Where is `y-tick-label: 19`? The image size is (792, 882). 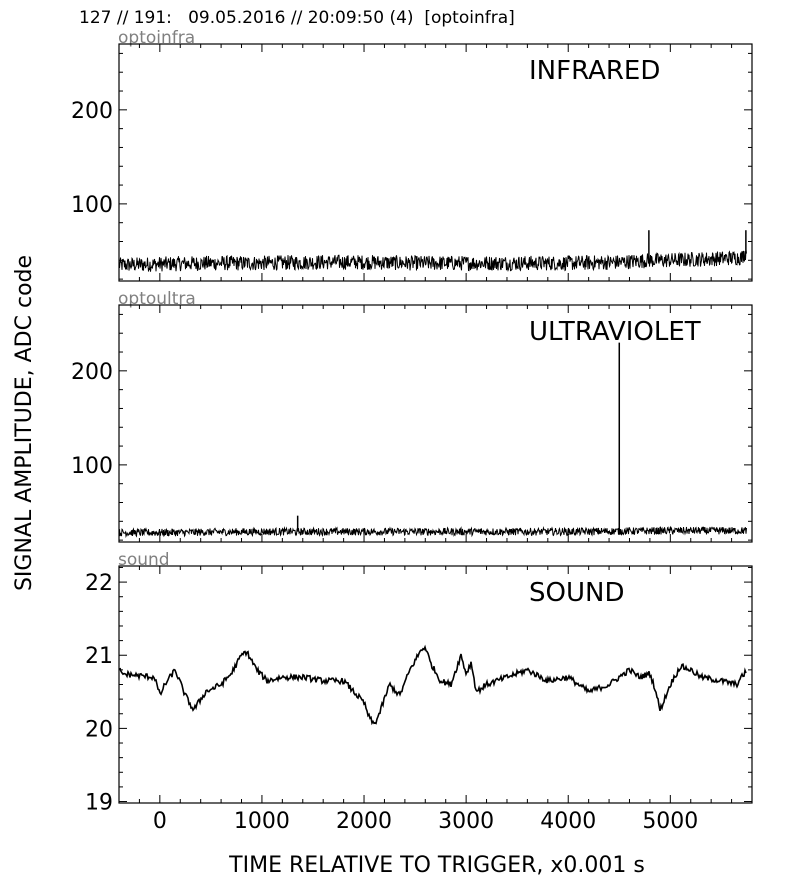 y-tick-label: 19 is located at coordinates (99, 803).